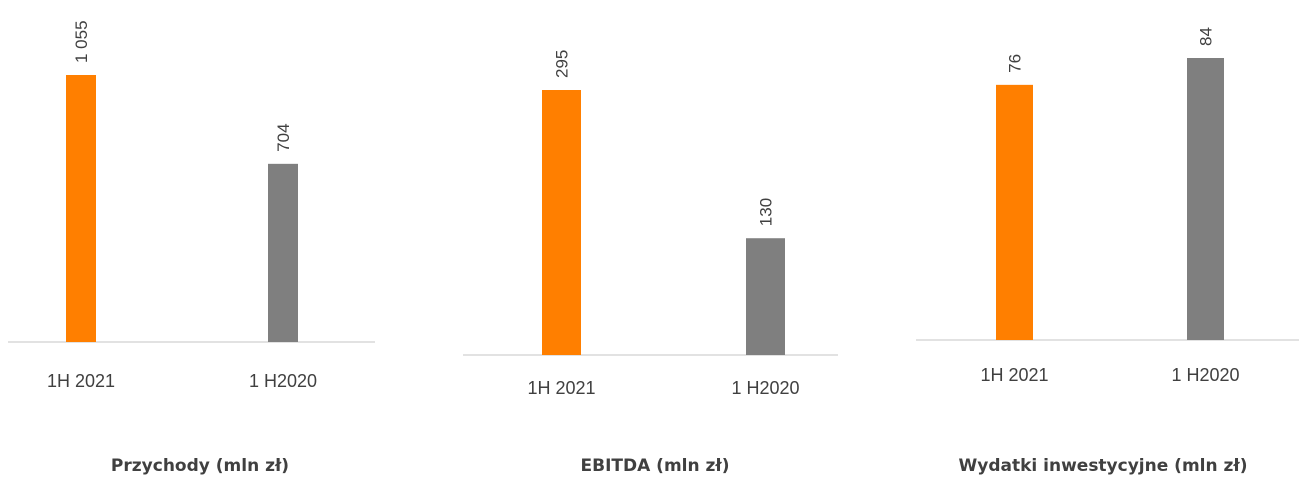  I want to click on chart-title: EBITDA (mln zł), so click(655, 466).